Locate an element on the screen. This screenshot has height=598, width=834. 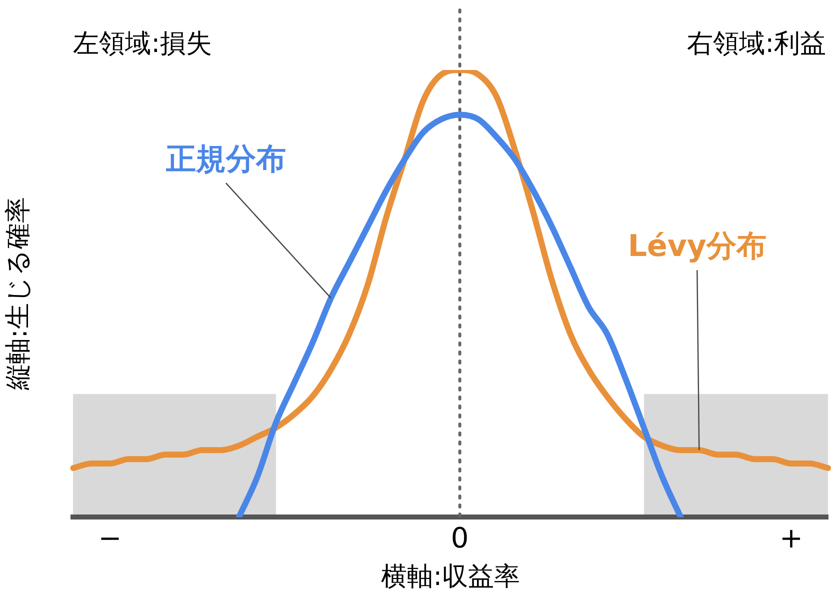
x-axis-title: 横軸:収益率 is located at coordinates (450, 577).